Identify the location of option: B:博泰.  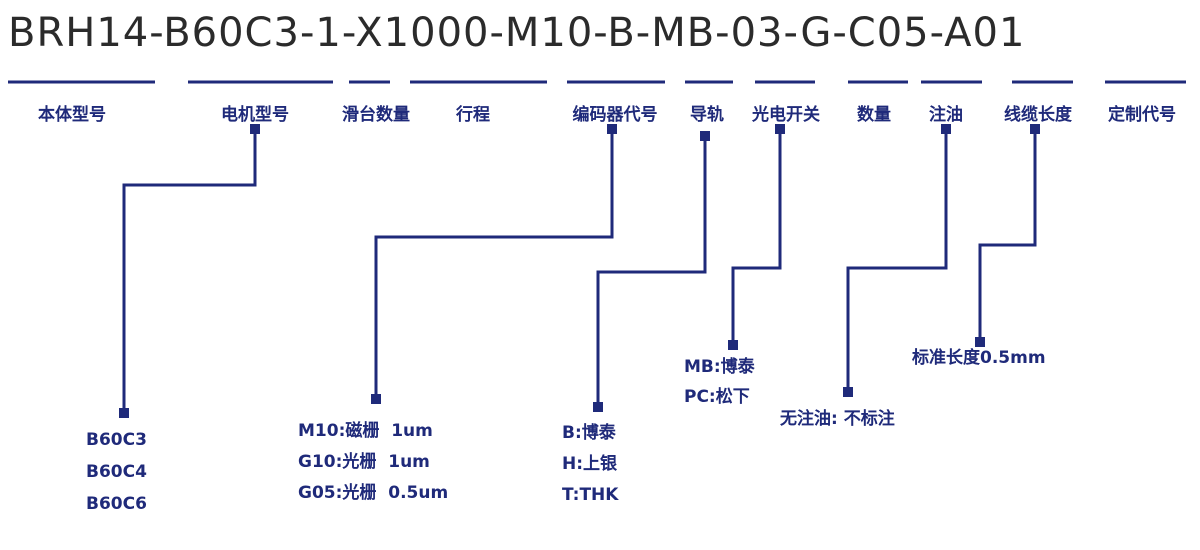
(589, 433).